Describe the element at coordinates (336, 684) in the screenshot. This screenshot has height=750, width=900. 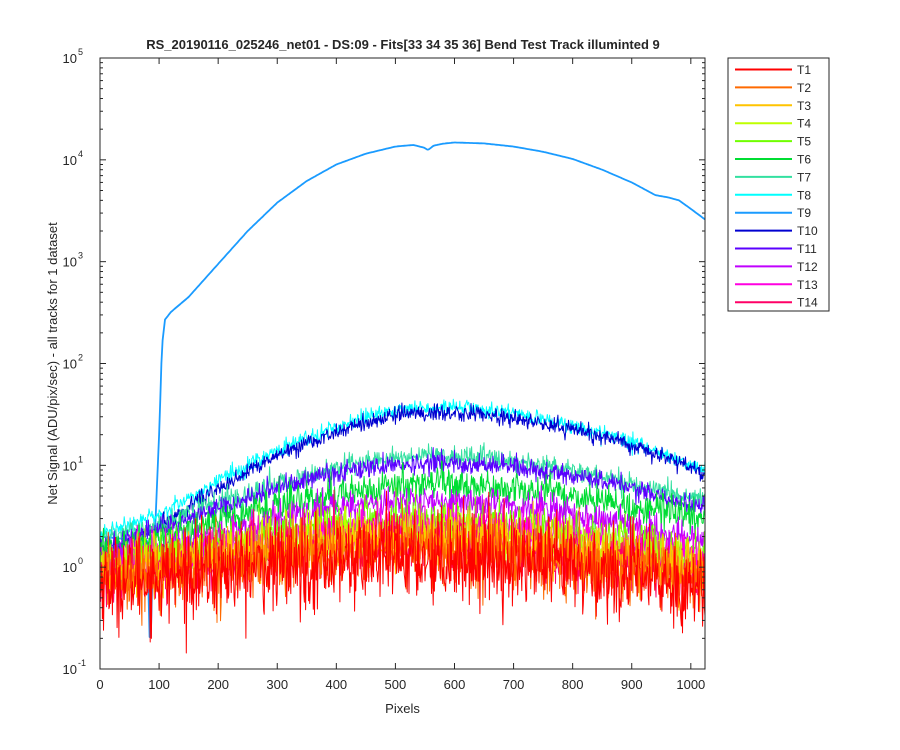
I see `x-tick-label: 400` at that location.